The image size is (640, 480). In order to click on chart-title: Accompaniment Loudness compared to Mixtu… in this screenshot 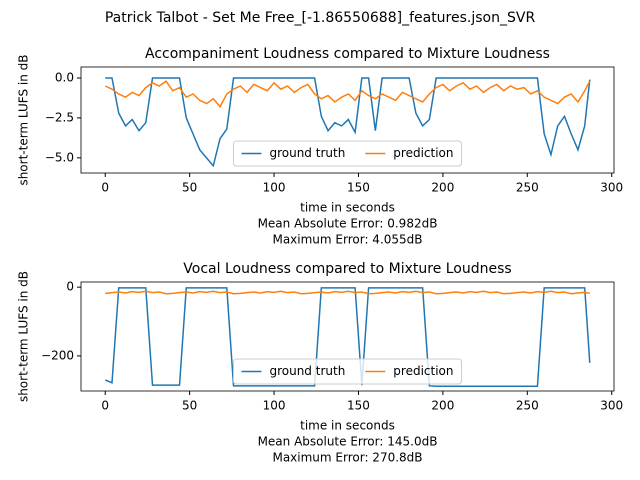, I will do `click(347, 54)`.